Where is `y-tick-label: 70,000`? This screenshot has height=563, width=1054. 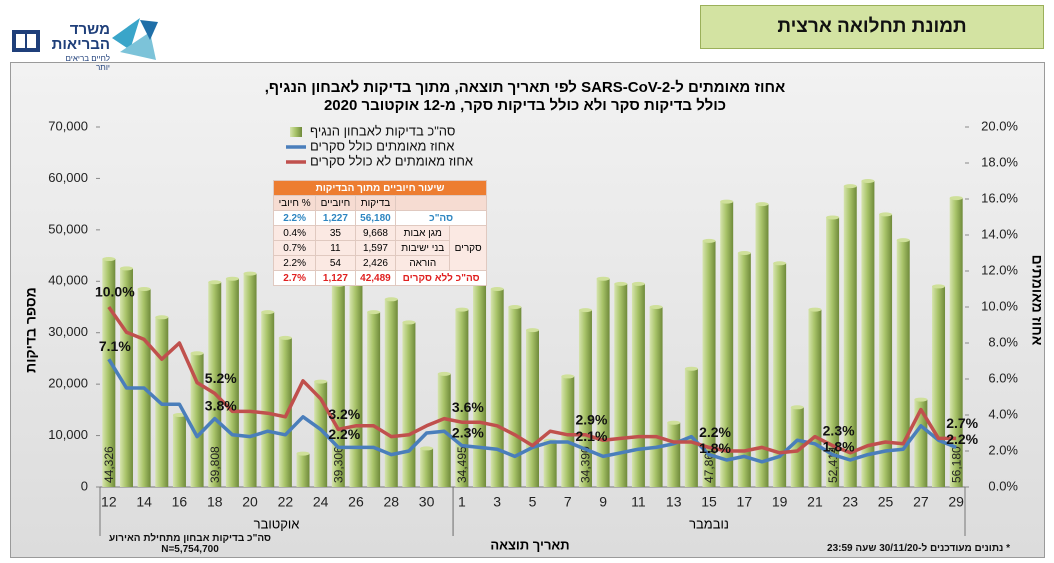 y-tick-label: 70,000 is located at coordinates (68, 125).